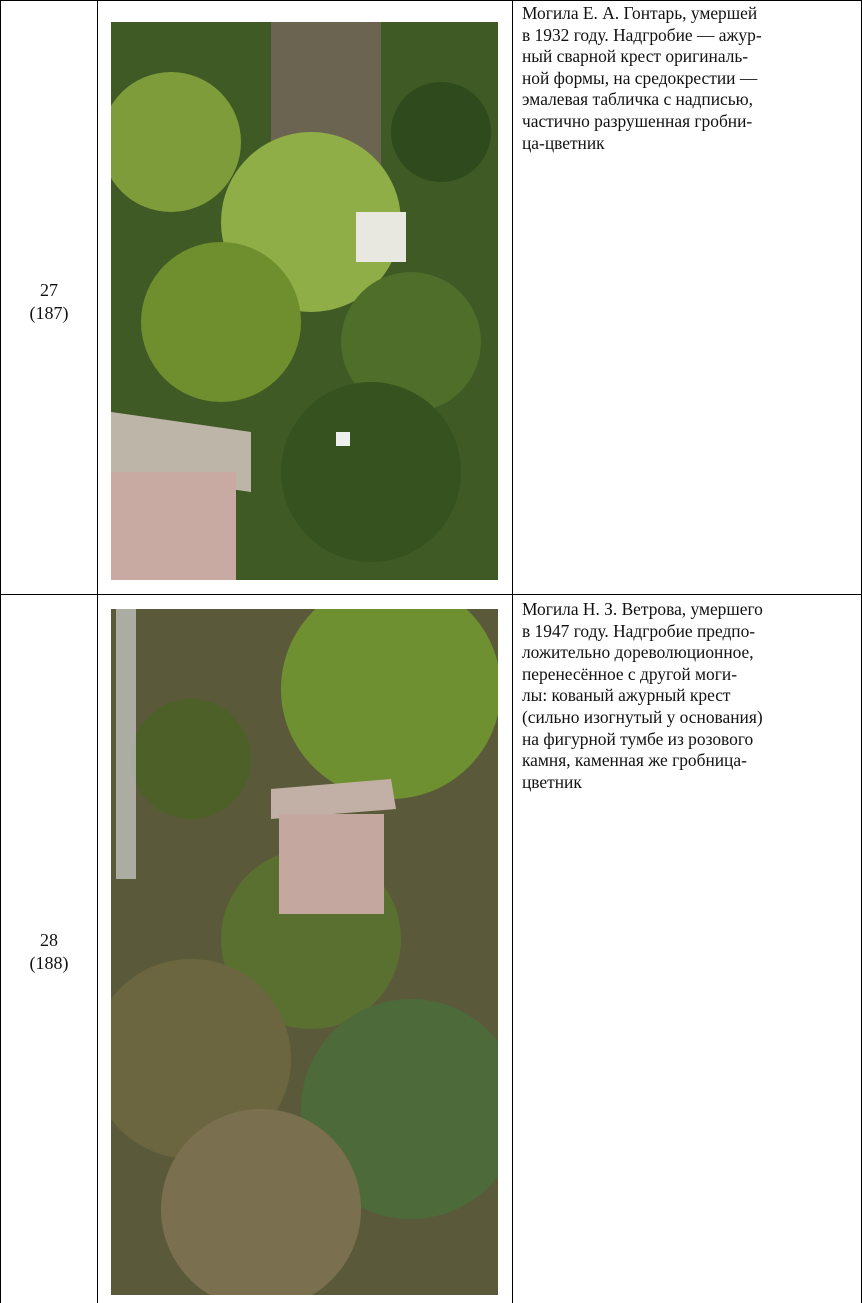 The width and height of the screenshot is (862, 1303). Describe the element at coordinates (642, 716) in the screenshot. I see `description-line: (сильно изогнутый у основания)` at that location.